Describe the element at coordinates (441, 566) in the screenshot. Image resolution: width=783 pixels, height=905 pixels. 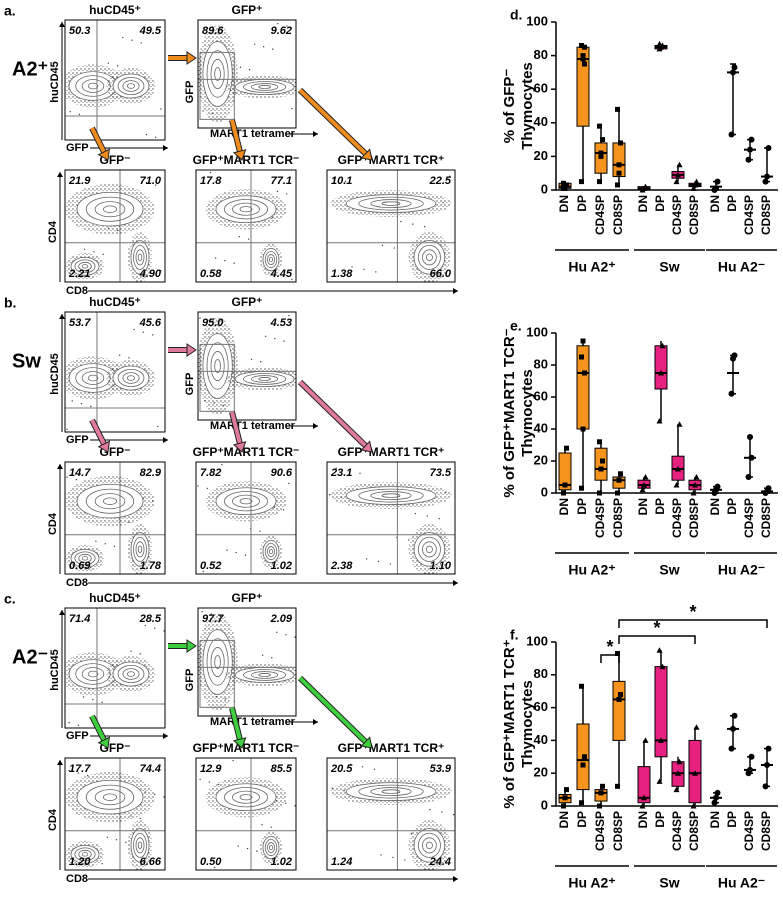
I see `quadrant-value: 1.10` at that location.